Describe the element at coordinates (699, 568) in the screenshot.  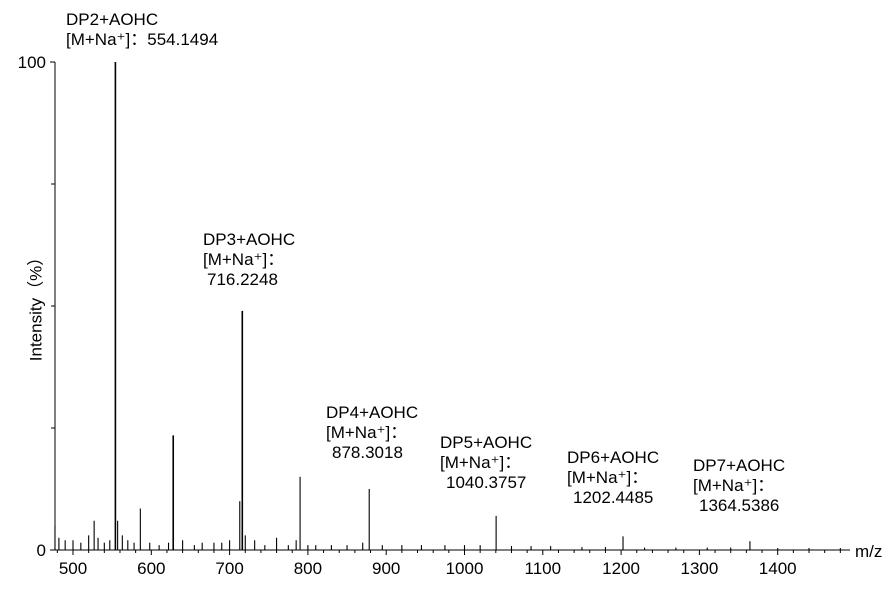
I see `x-tick-label-8: 1300` at that location.